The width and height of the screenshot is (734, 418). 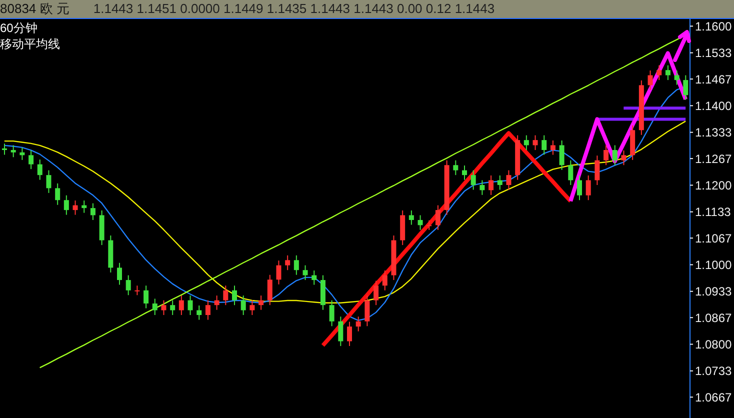 I want to click on y-tick-label: 1.1200, so click(x=713, y=185).